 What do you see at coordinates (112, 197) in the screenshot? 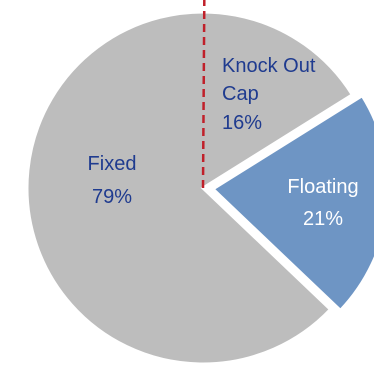
I see `fixed-label-value: 79%` at bounding box center [112, 197].